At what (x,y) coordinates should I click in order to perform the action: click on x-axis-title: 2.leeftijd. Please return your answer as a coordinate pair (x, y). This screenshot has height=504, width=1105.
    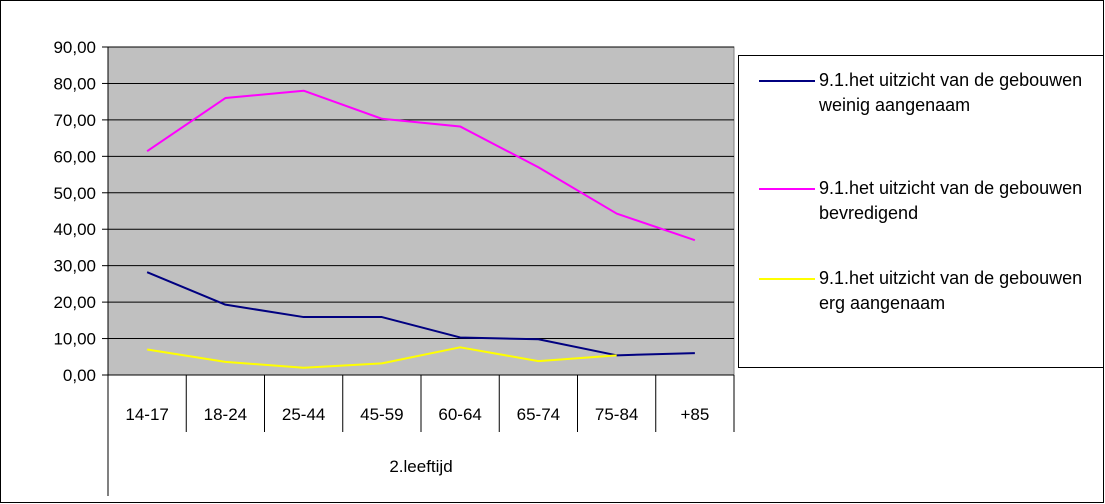
    Looking at the image, I should click on (420, 466).